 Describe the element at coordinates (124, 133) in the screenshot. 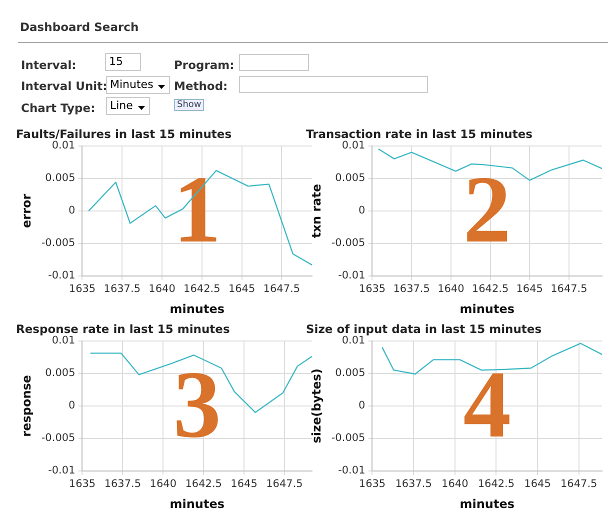

I see `chart-title: Faults/Failures in last 15 minutes` at that location.